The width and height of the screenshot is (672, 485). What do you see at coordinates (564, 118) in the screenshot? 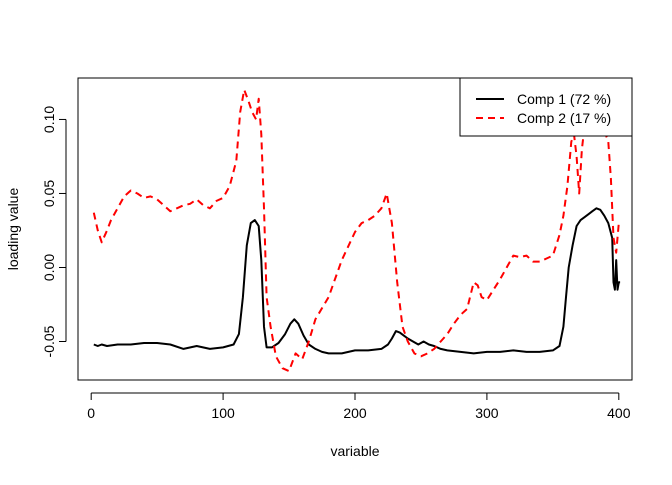
I see `legend-label: Comp 2 (17 %)` at bounding box center [564, 118].